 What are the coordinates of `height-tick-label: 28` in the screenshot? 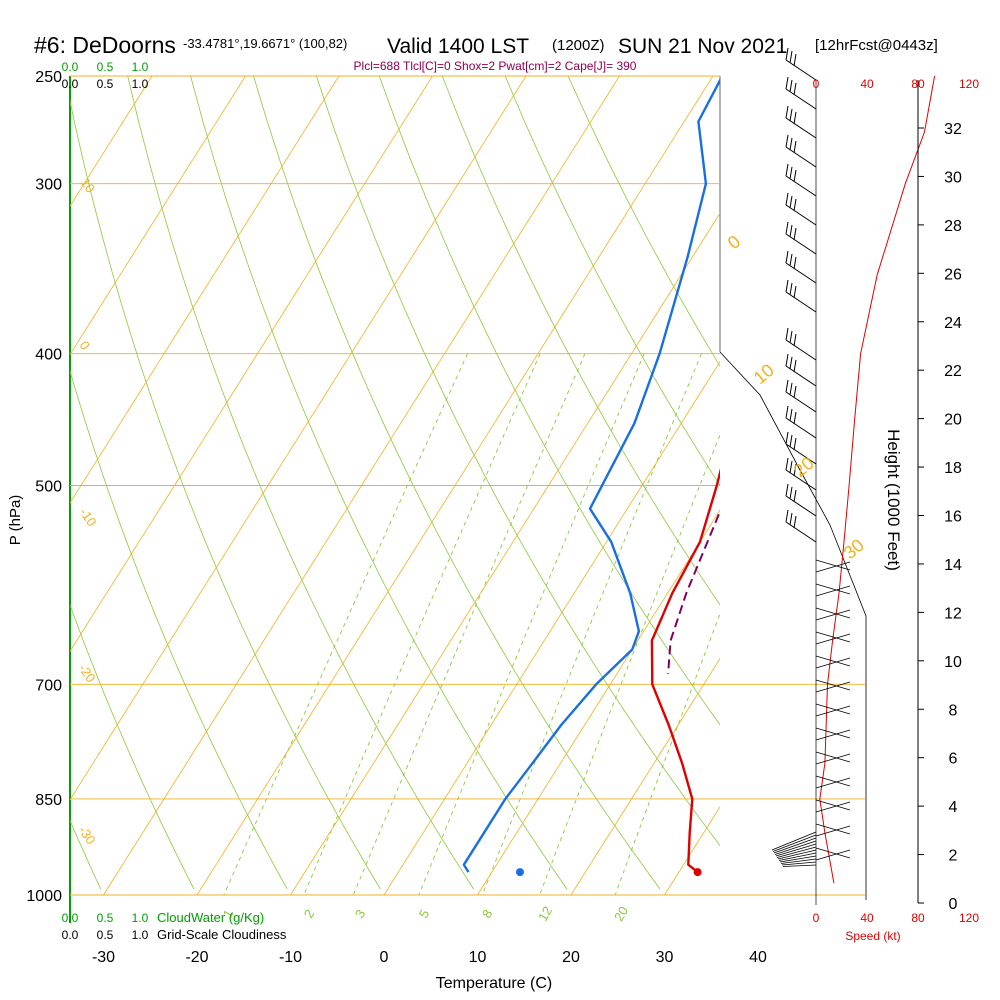 It's located at (953, 226).